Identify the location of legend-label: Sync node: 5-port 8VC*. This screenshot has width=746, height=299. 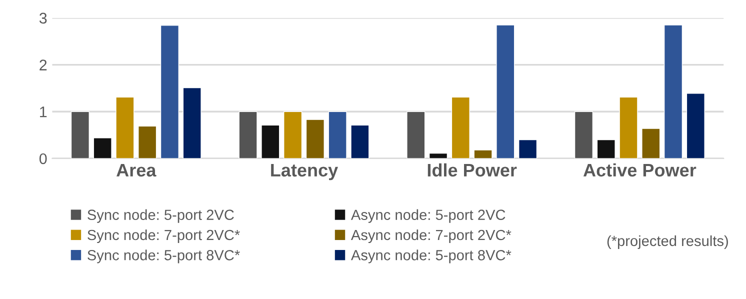
(164, 257).